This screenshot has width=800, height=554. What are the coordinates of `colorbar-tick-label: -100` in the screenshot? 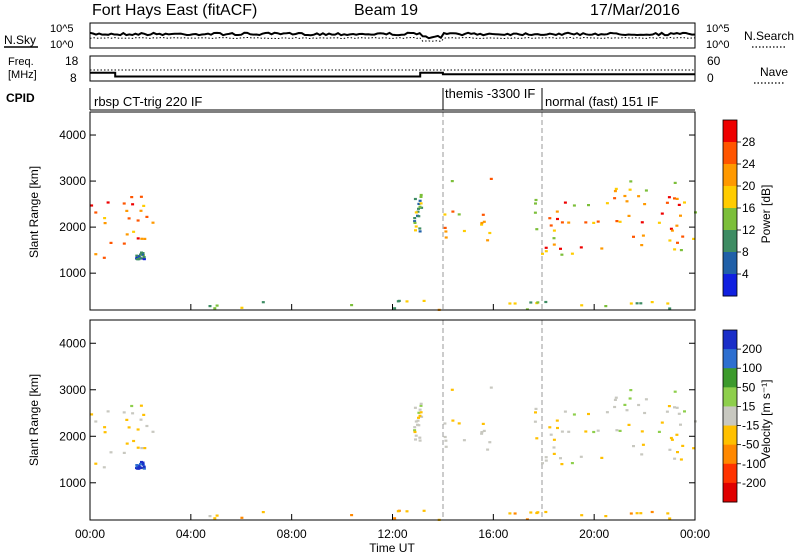 It's located at (754, 464).